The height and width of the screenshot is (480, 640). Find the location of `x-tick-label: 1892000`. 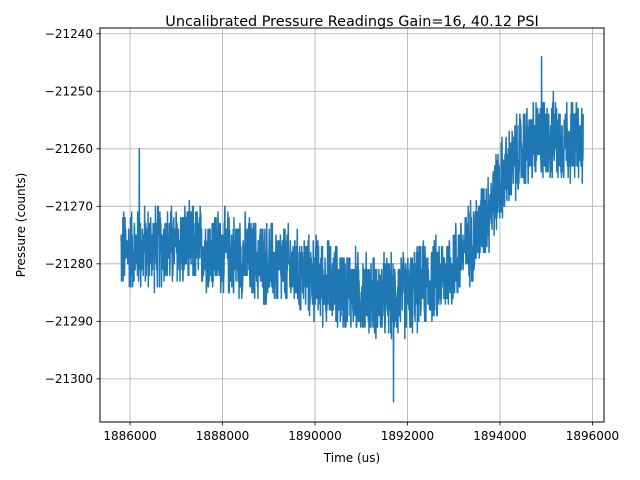

x-tick-label: 1892000 is located at coordinates (407, 436).